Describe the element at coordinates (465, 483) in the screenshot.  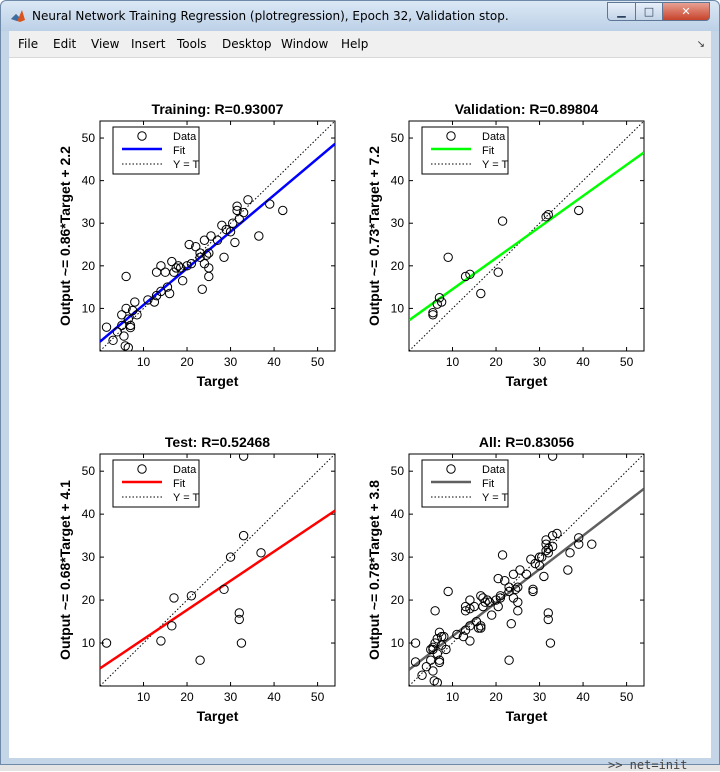
I see `legend-box` at that location.